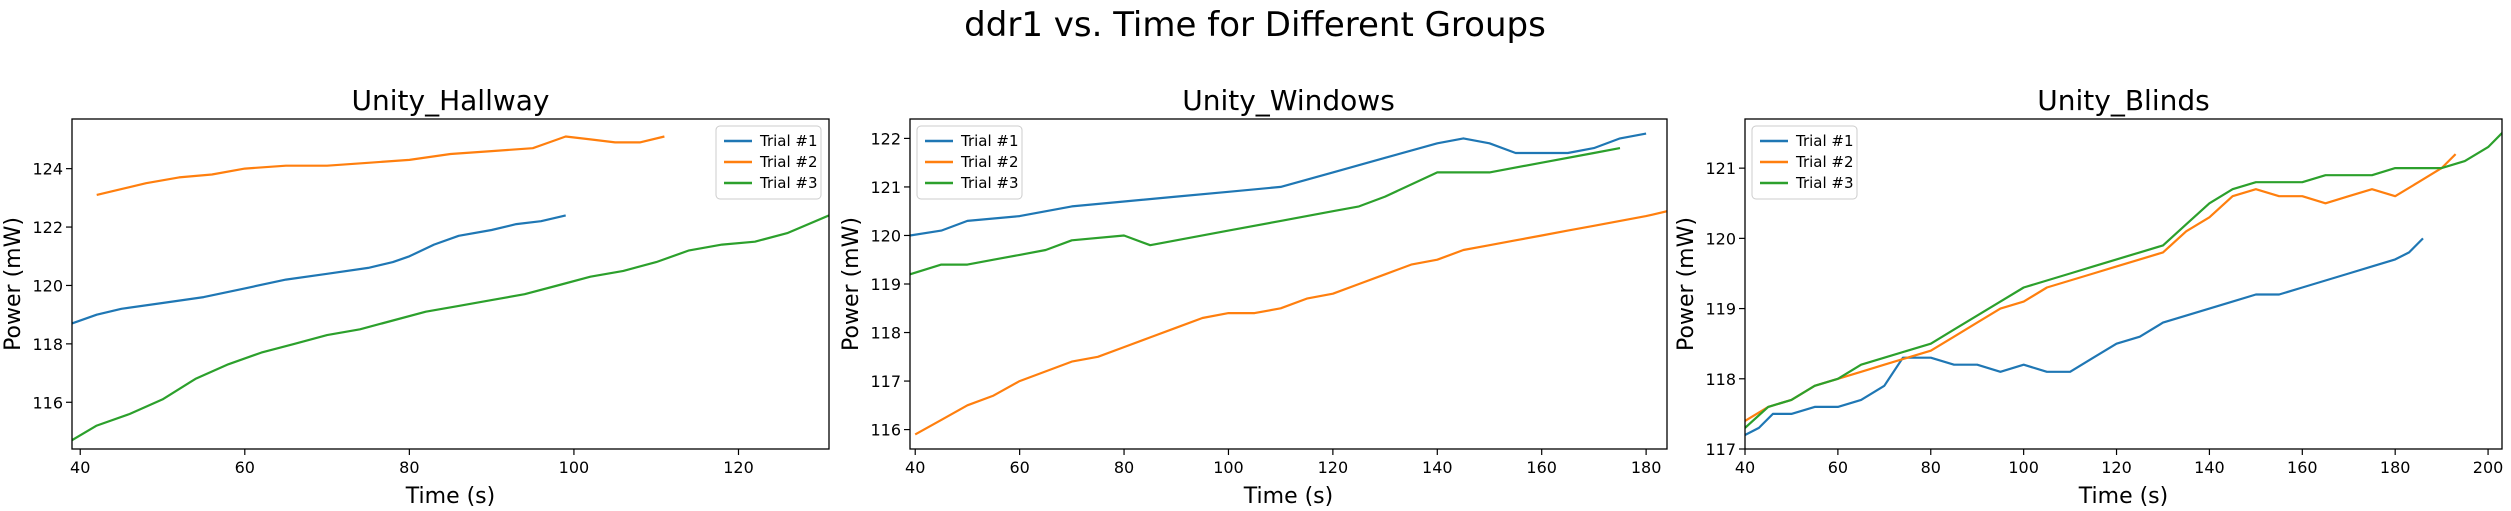 This screenshot has width=2511, height=511. I want to click on y-tick-label: 124, so click(47, 169).